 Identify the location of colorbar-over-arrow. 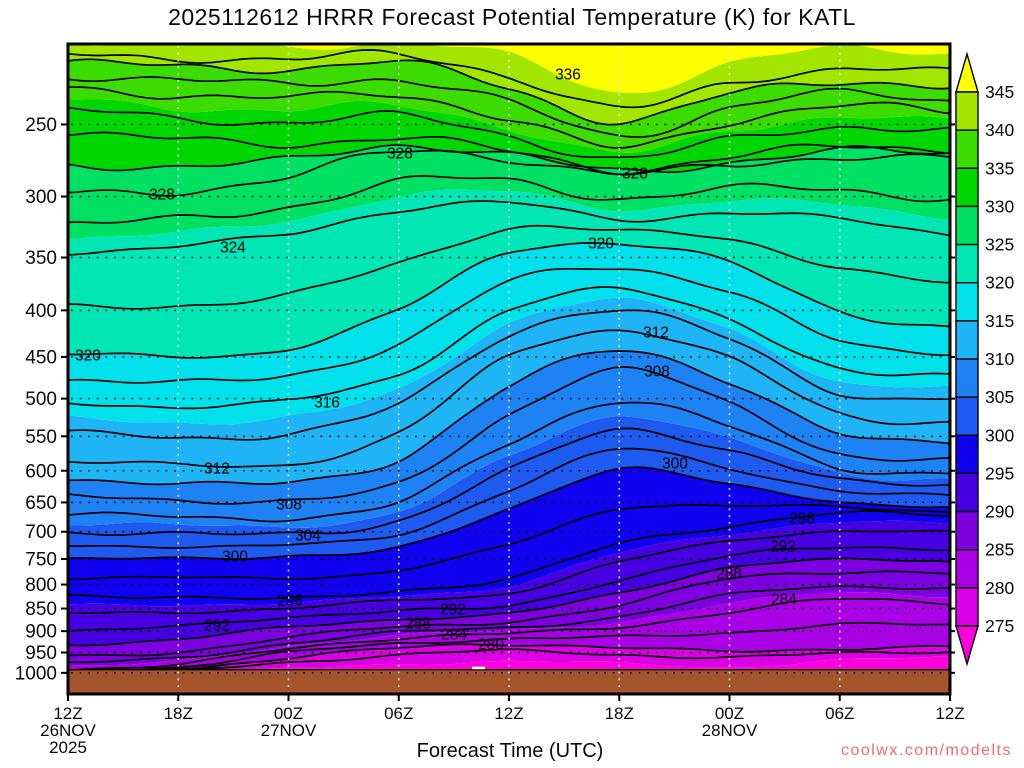
(967, 72).